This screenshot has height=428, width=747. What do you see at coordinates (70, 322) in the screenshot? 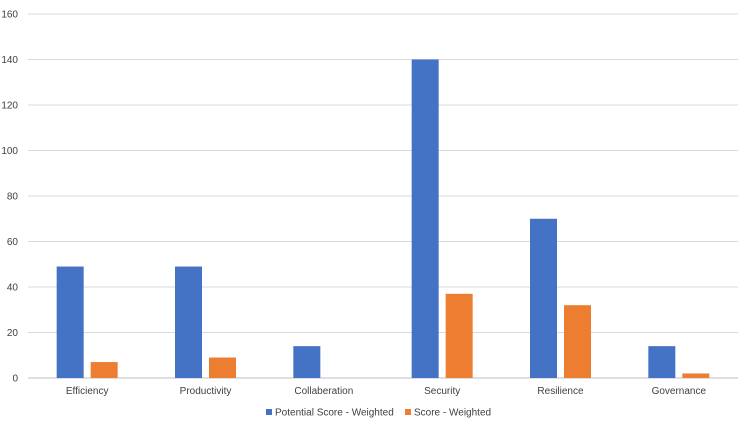
I see `bar-potential-score-efficiency` at bounding box center [70, 322].